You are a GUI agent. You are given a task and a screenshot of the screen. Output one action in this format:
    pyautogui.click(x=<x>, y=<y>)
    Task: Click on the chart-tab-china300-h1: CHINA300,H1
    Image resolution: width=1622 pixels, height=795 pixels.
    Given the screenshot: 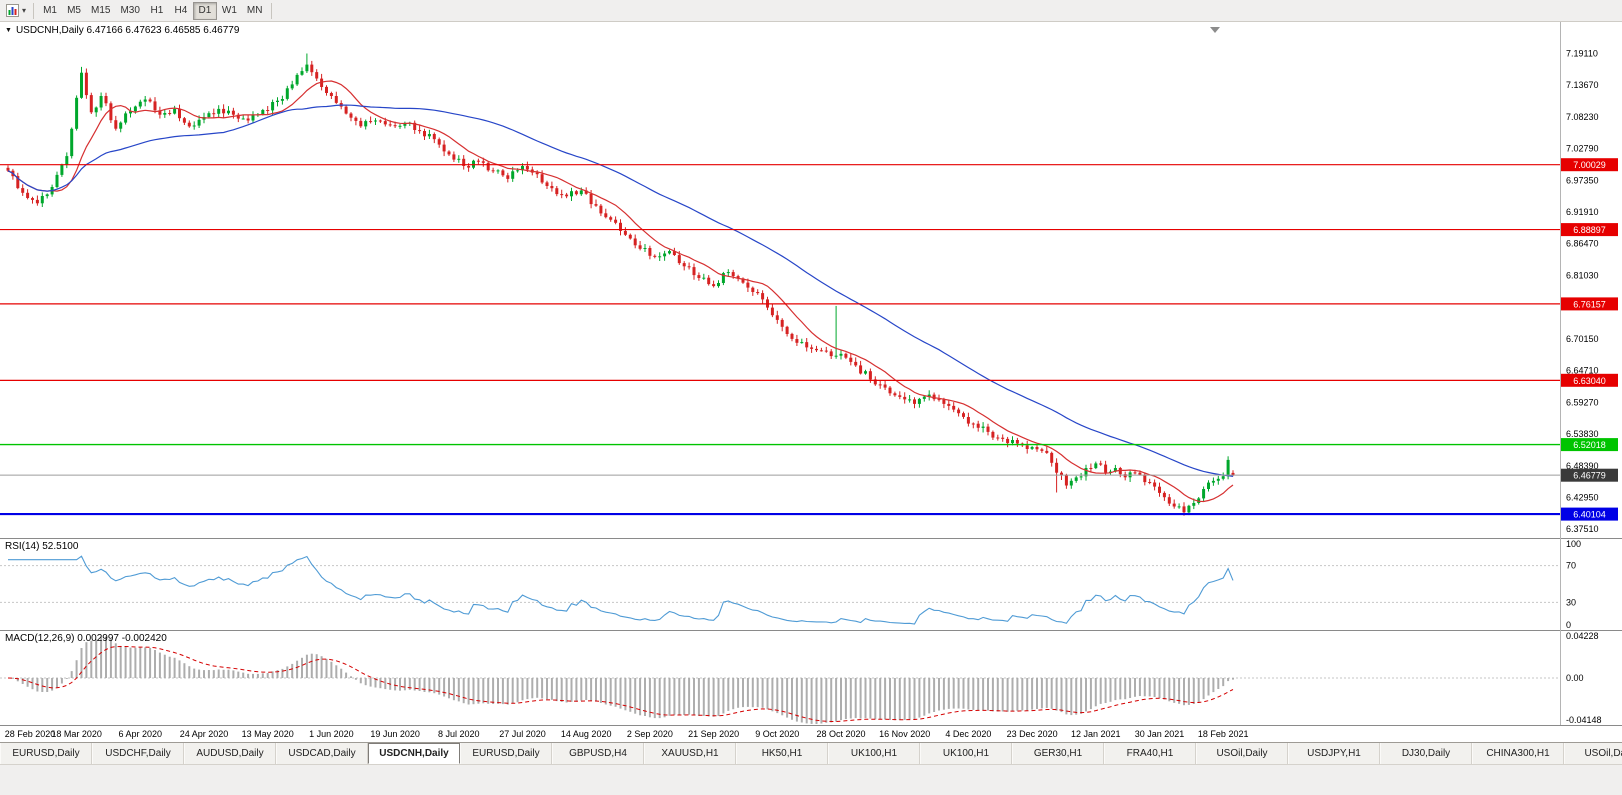 What is the action you would take?
    pyautogui.click(x=1518, y=753)
    